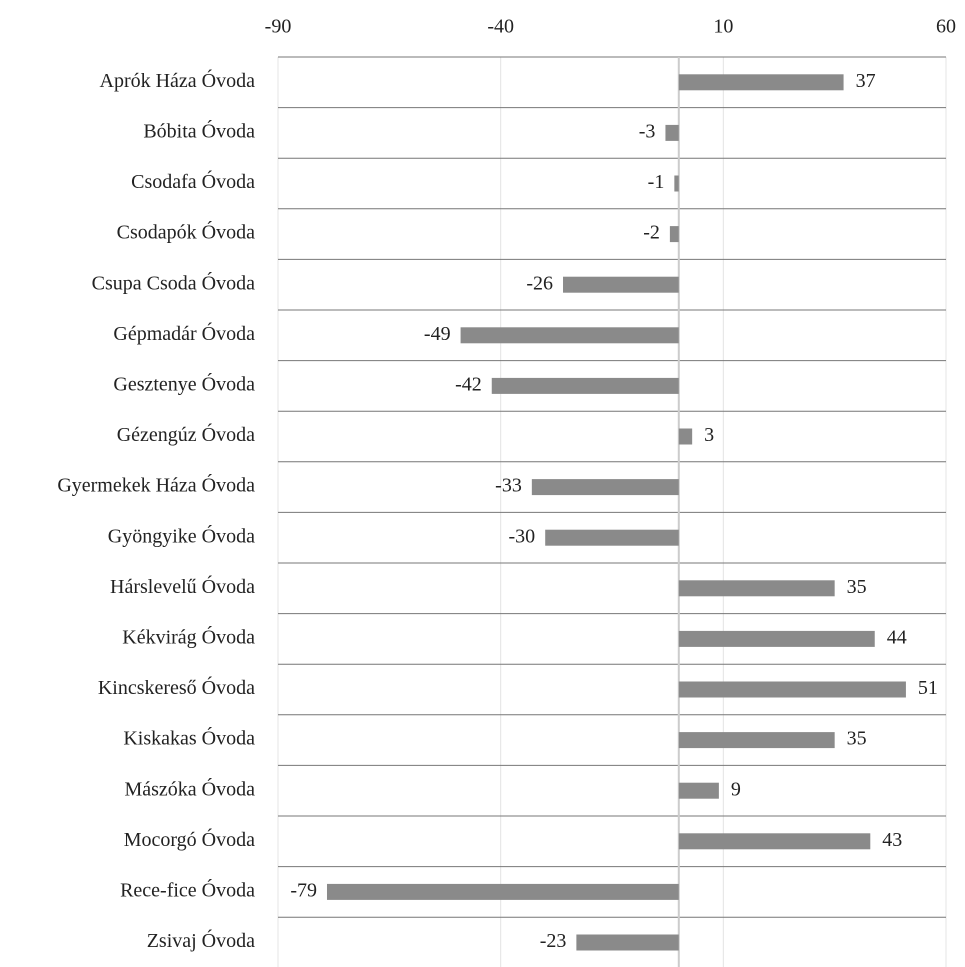  I want to click on x-tick-label: -40, so click(500, 27).